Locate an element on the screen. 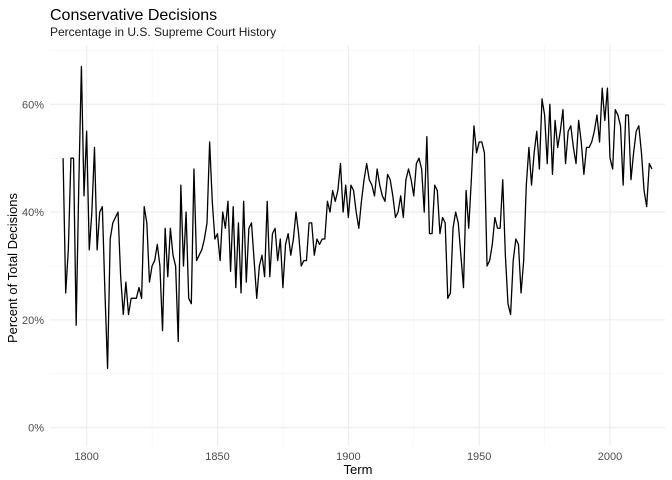 This screenshot has height=480, width=672. y-axis-title: Percent of Total Decisions is located at coordinates (12, 267).